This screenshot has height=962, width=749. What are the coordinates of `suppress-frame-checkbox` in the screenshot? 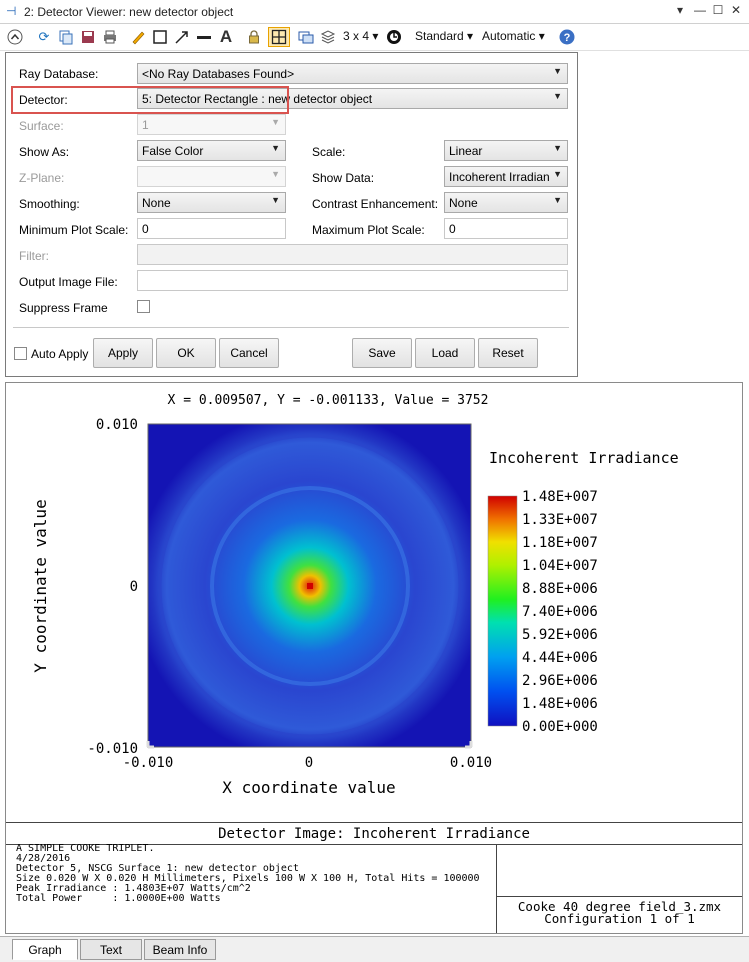 It's located at (143, 306).